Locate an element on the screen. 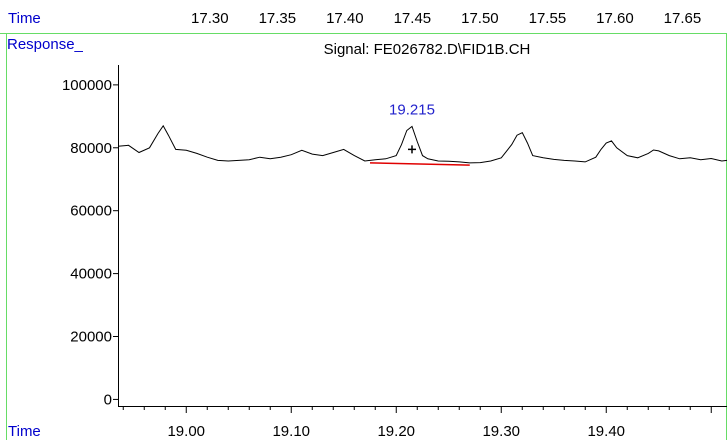 The image size is (727, 440). series-layer is located at coordinates (422, 145).